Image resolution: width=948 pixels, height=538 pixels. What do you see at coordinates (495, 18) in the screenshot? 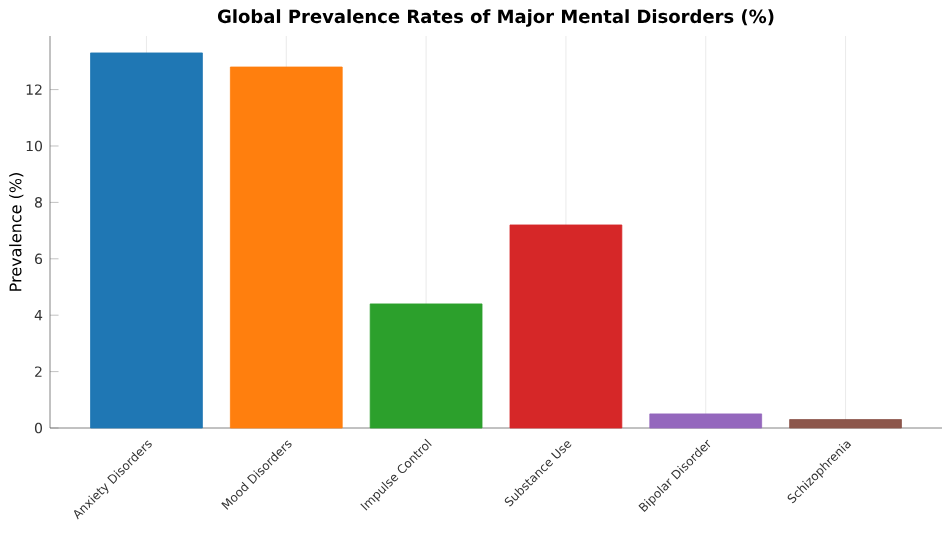
I see `chart-title: Global Prevalence Rates of Major Mental Disorders (%)` at bounding box center [495, 18].